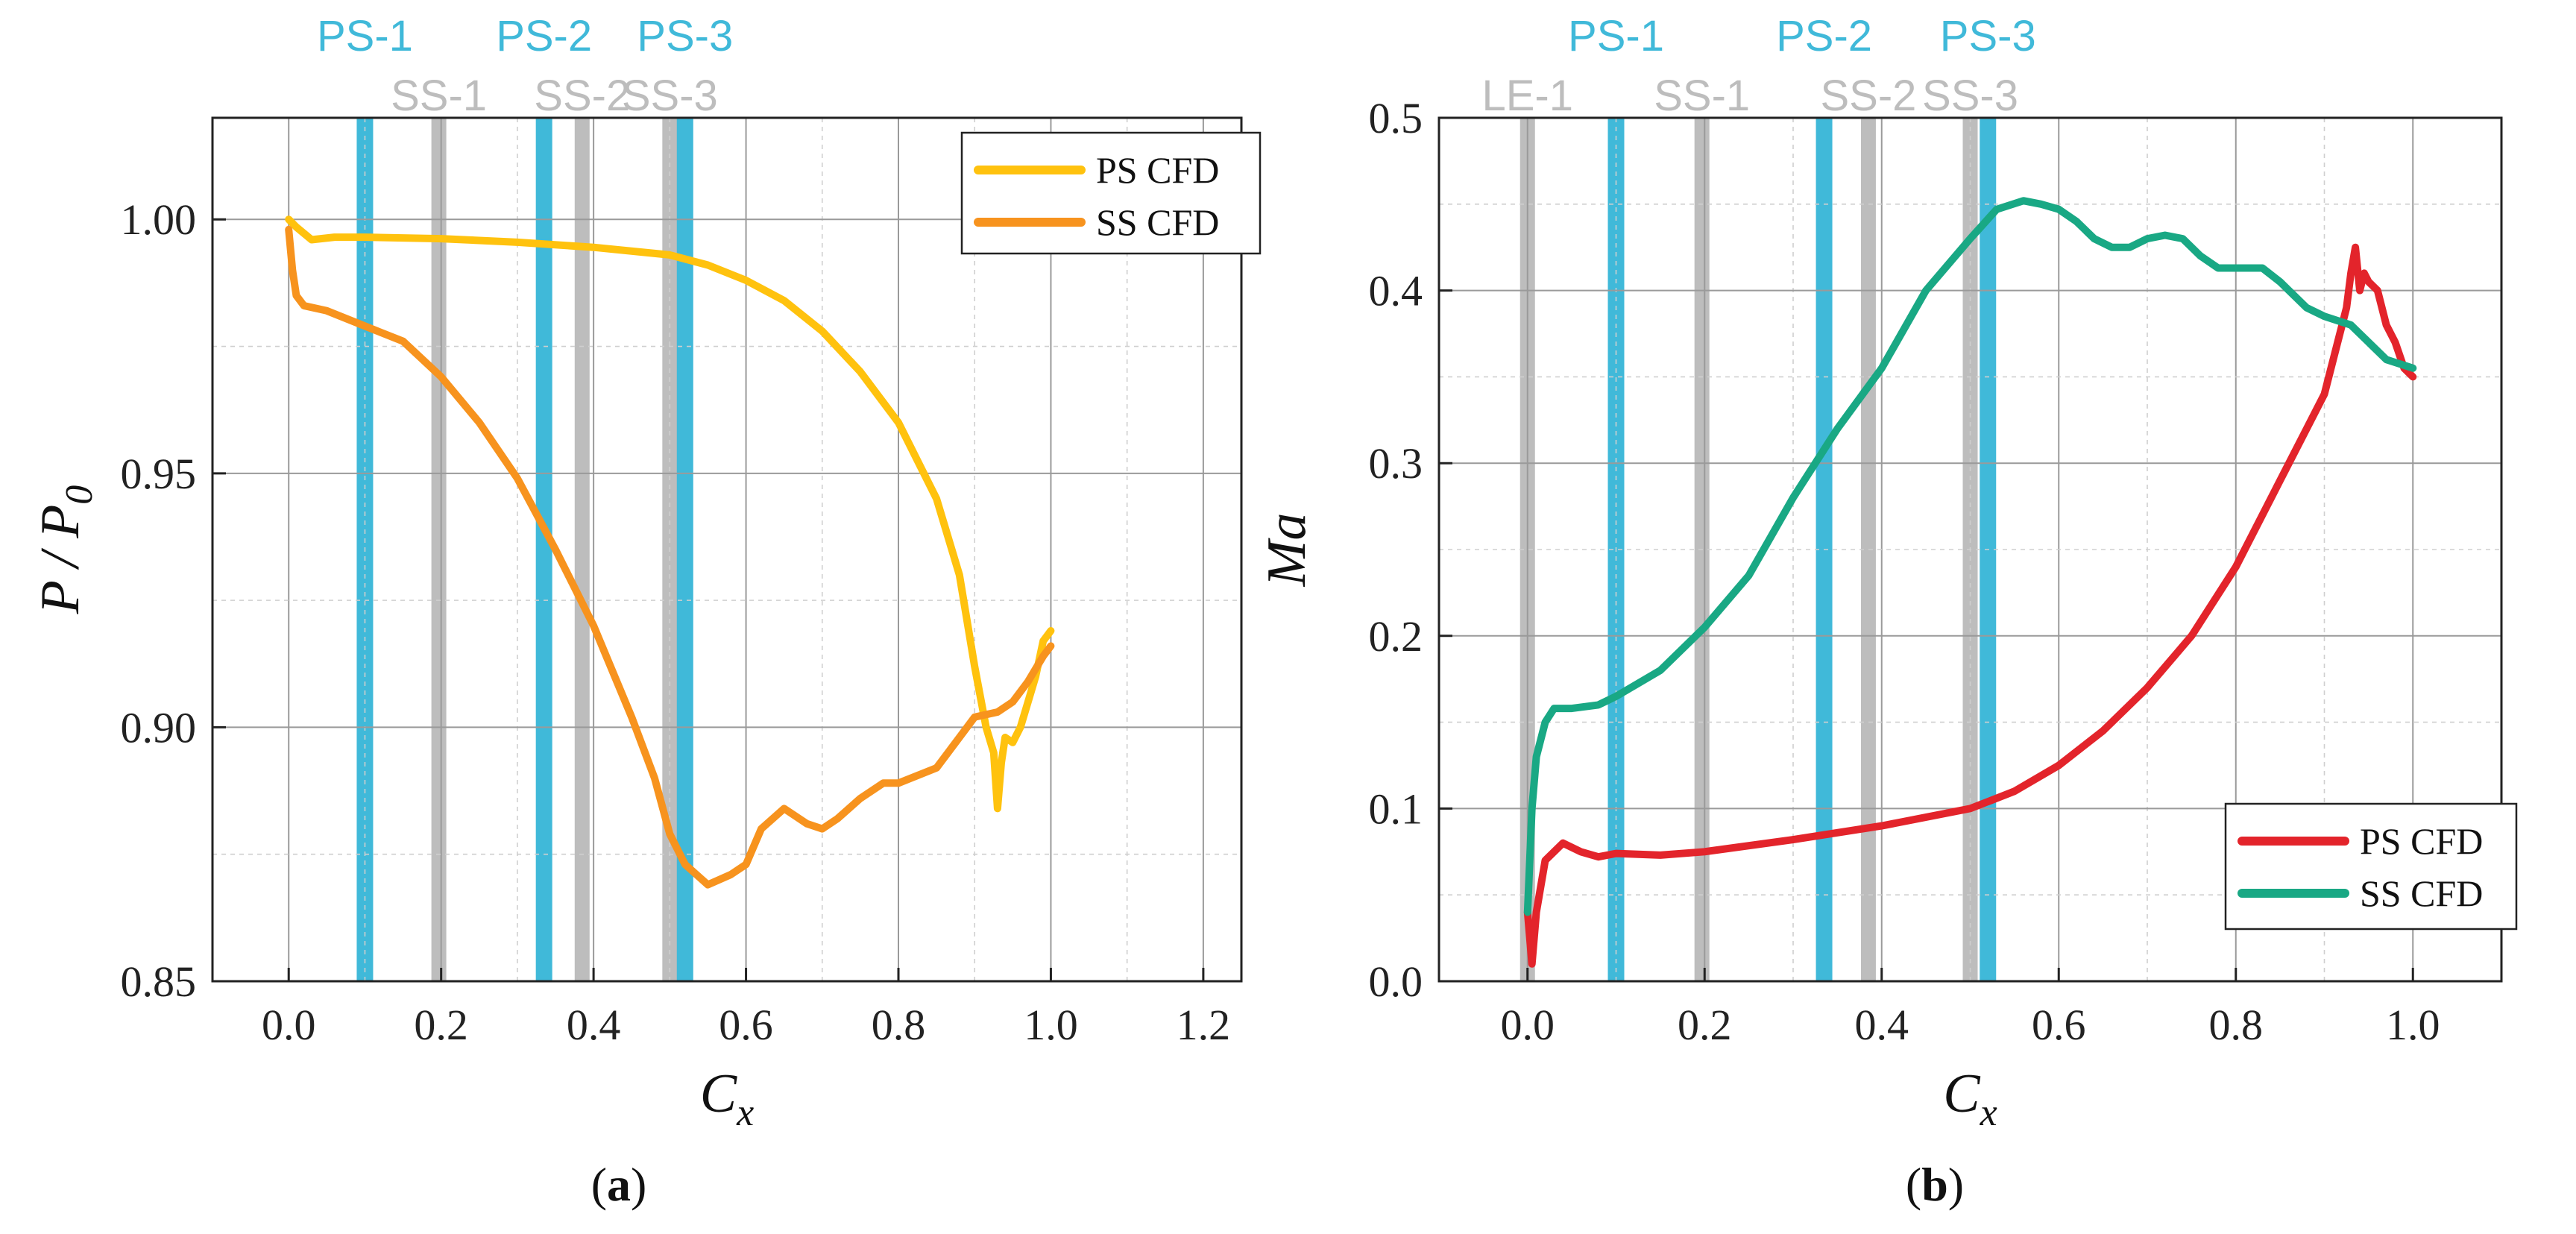 This screenshot has height=1234, width=2576. I want to click on legend-b: PS CFD SS CFD, so click(2371, 867).